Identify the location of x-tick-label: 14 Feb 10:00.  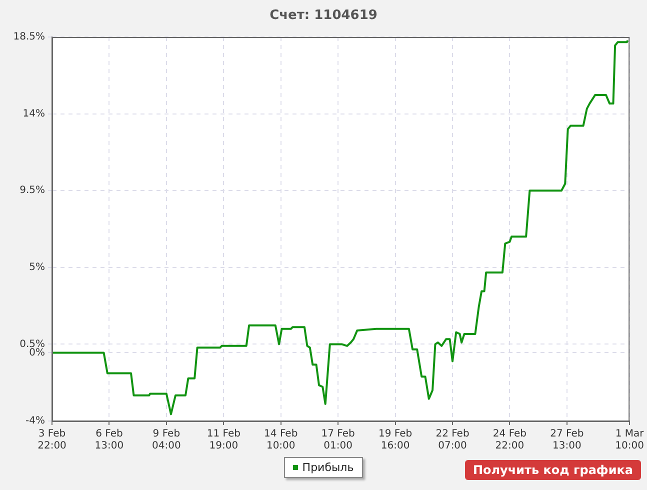
(281, 440).